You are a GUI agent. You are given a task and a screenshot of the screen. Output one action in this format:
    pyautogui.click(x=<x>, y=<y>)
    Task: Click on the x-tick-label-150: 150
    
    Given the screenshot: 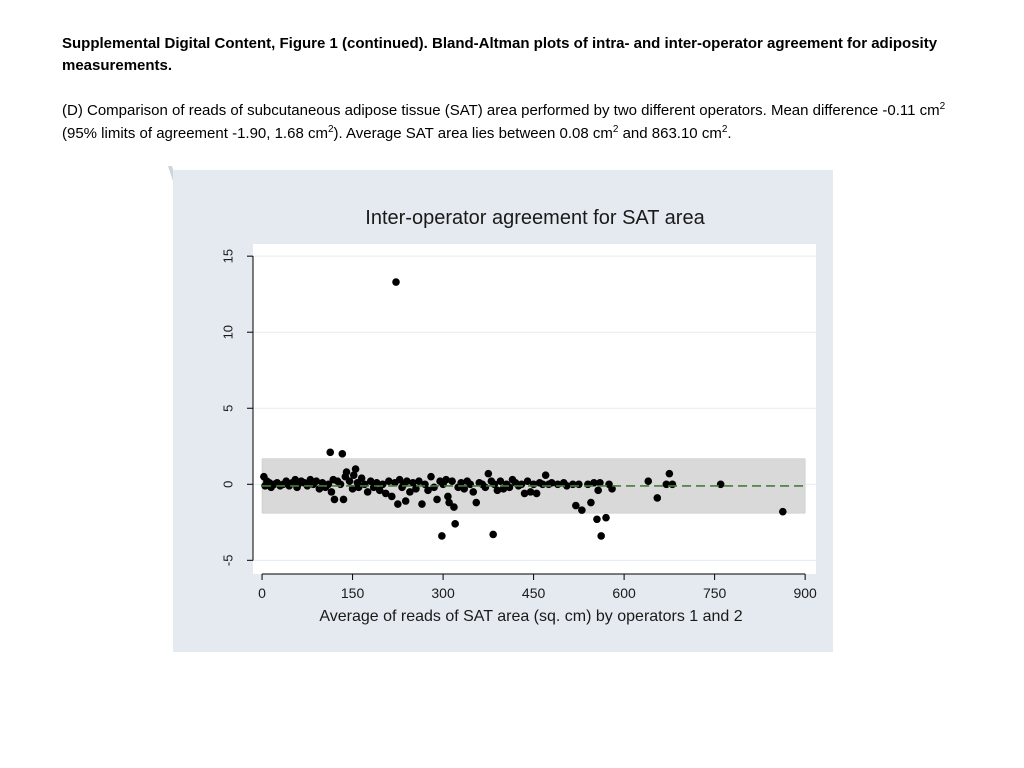 What is the action you would take?
    pyautogui.click(x=353, y=593)
    